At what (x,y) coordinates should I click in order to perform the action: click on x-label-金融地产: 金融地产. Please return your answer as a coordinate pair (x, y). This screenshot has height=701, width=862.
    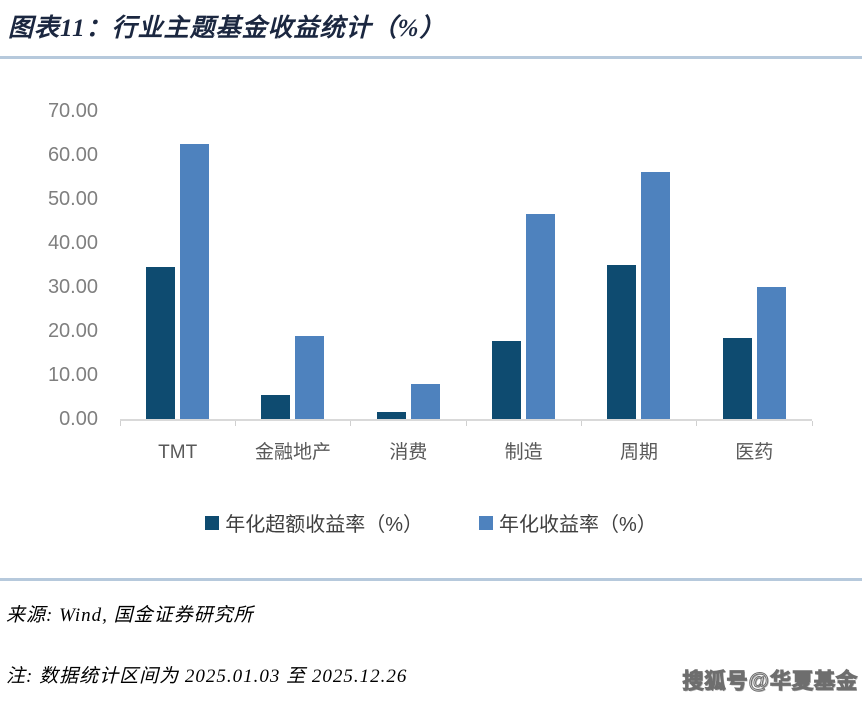
    Looking at the image, I should click on (292, 452).